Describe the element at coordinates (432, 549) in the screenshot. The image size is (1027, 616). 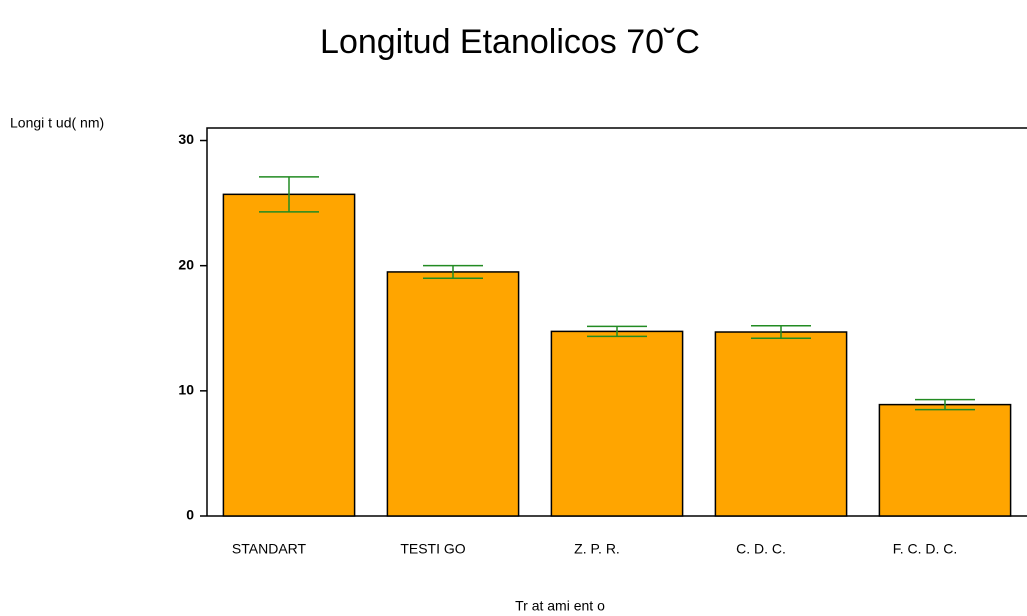
I see `x-tick-label: TESTI GO` at that location.